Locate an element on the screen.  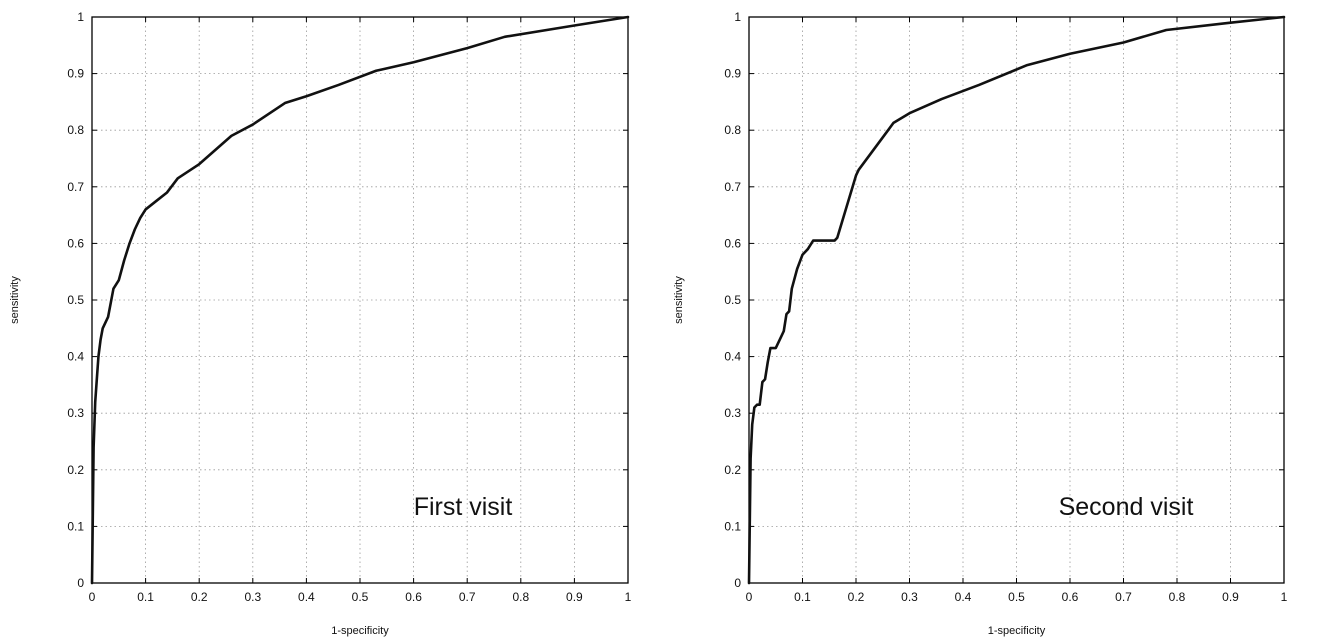
second-visit-y-tick-label: 0.8 is located at coordinates (732, 130).